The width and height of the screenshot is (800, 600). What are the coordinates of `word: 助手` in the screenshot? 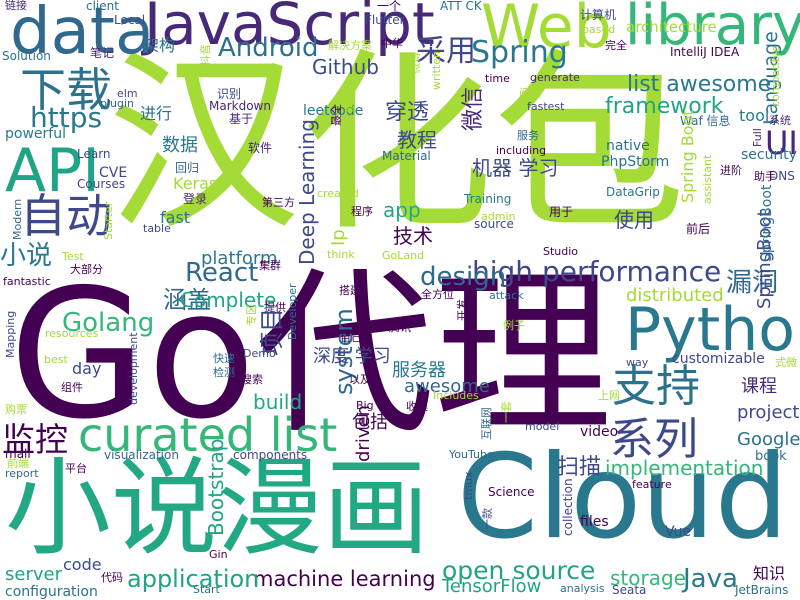 It's located at (765, 176).